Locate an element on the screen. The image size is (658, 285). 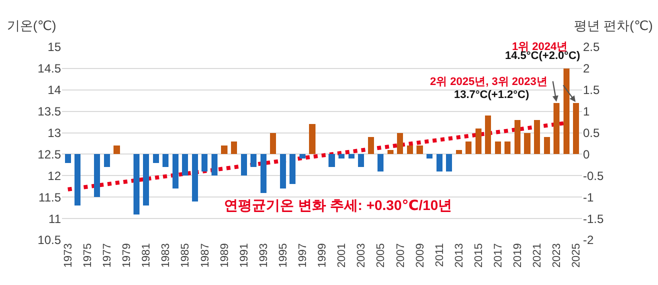
x-tick-label: 2007 is located at coordinates (400, 255).